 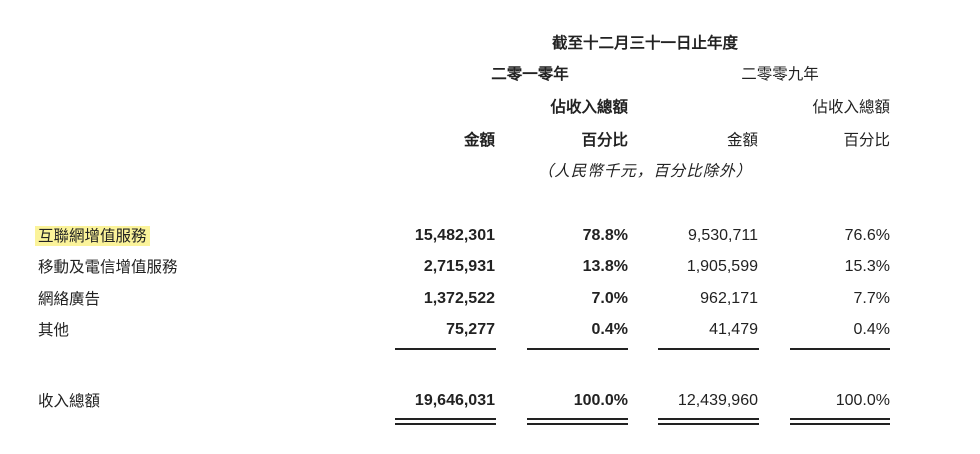 I want to click on period-header: 截至十二月三十一日止年度, so click(x=644, y=43).